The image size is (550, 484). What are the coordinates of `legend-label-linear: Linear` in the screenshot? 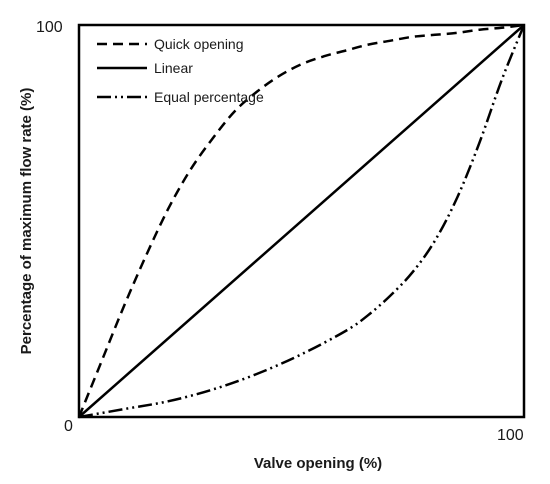 It's located at (173, 68).